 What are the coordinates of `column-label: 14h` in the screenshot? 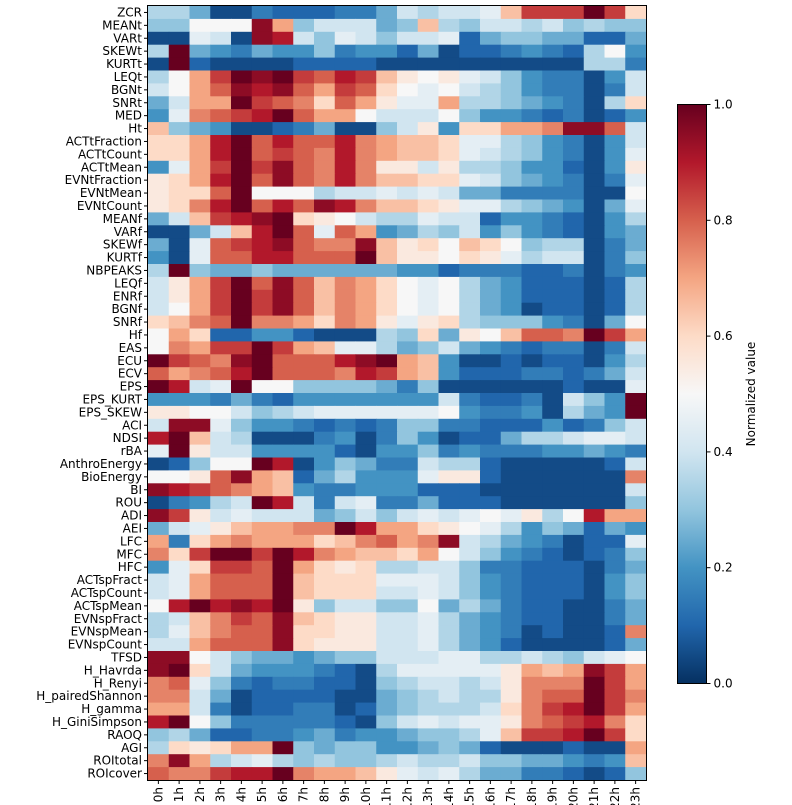 It's located at (449, 796).